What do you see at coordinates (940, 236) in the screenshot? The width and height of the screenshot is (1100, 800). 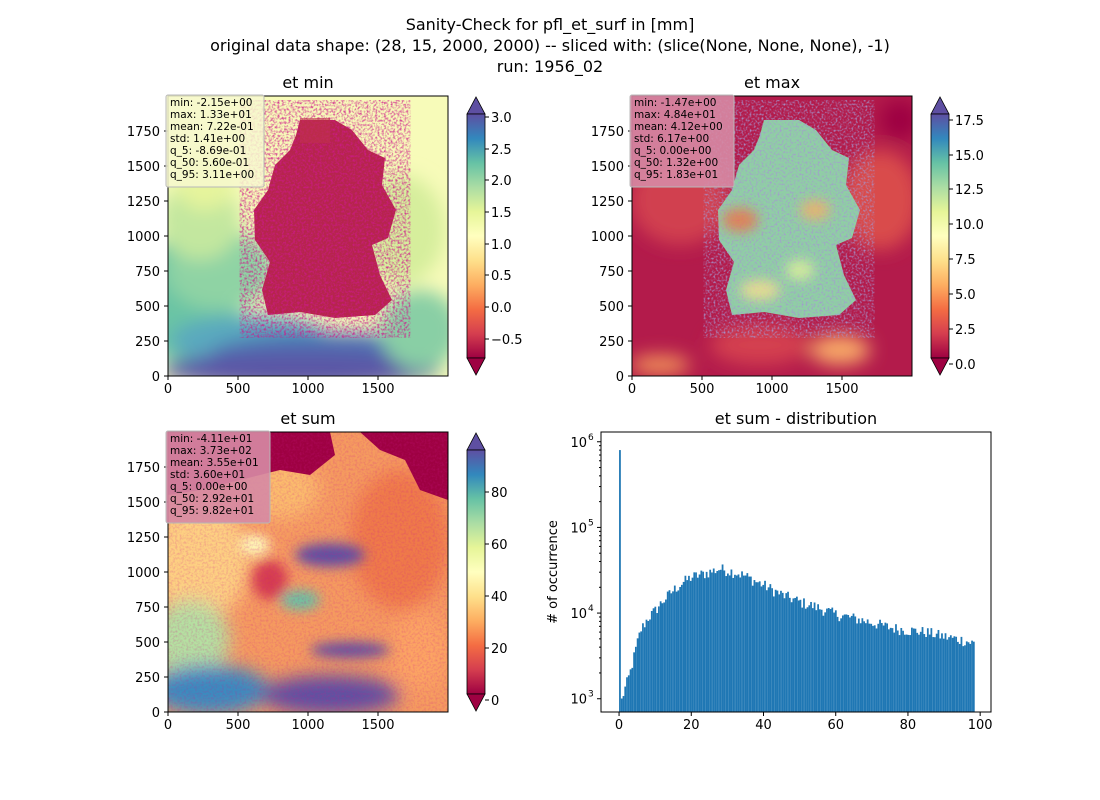 I see `colorbar-body` at bounding box center [940, 236].